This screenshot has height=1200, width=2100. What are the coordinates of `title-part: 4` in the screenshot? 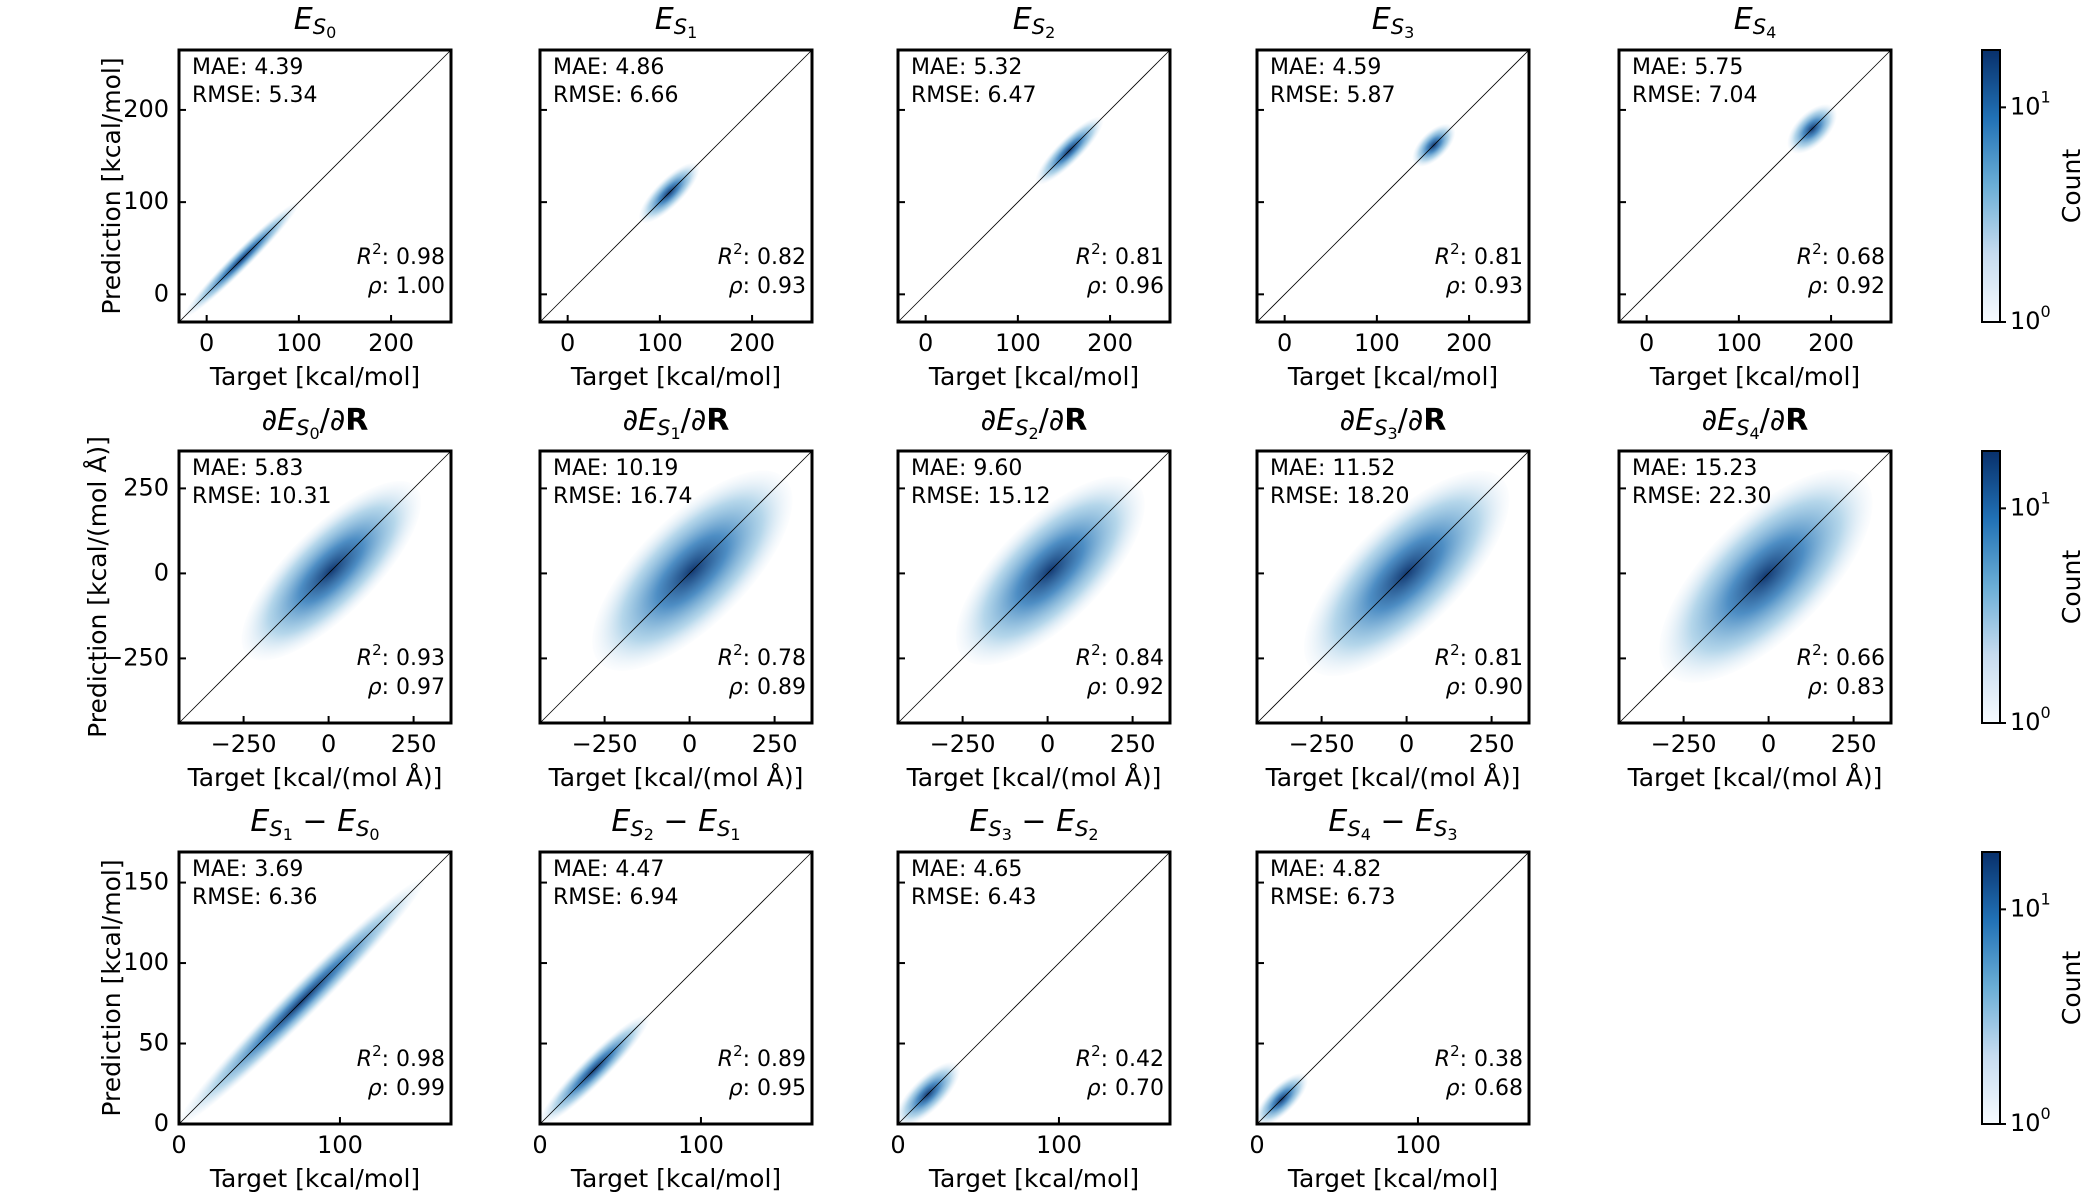 It's located at (1771, 32).